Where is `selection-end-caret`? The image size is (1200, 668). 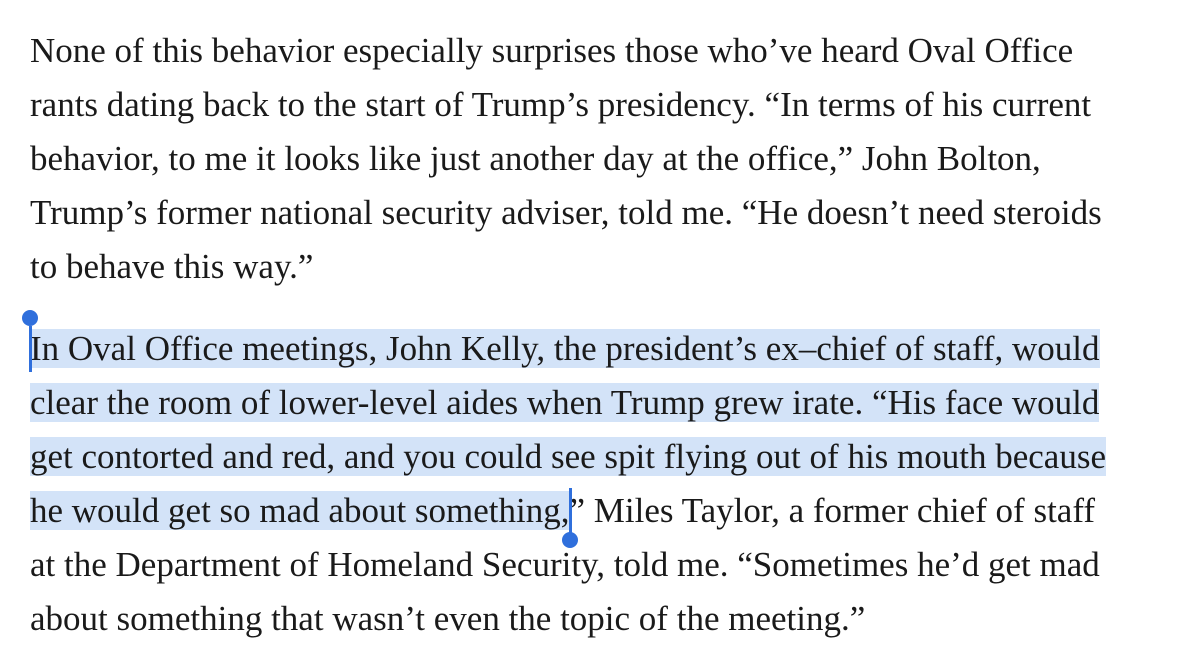
selection-end-caret is located at coordinates (570, 513).